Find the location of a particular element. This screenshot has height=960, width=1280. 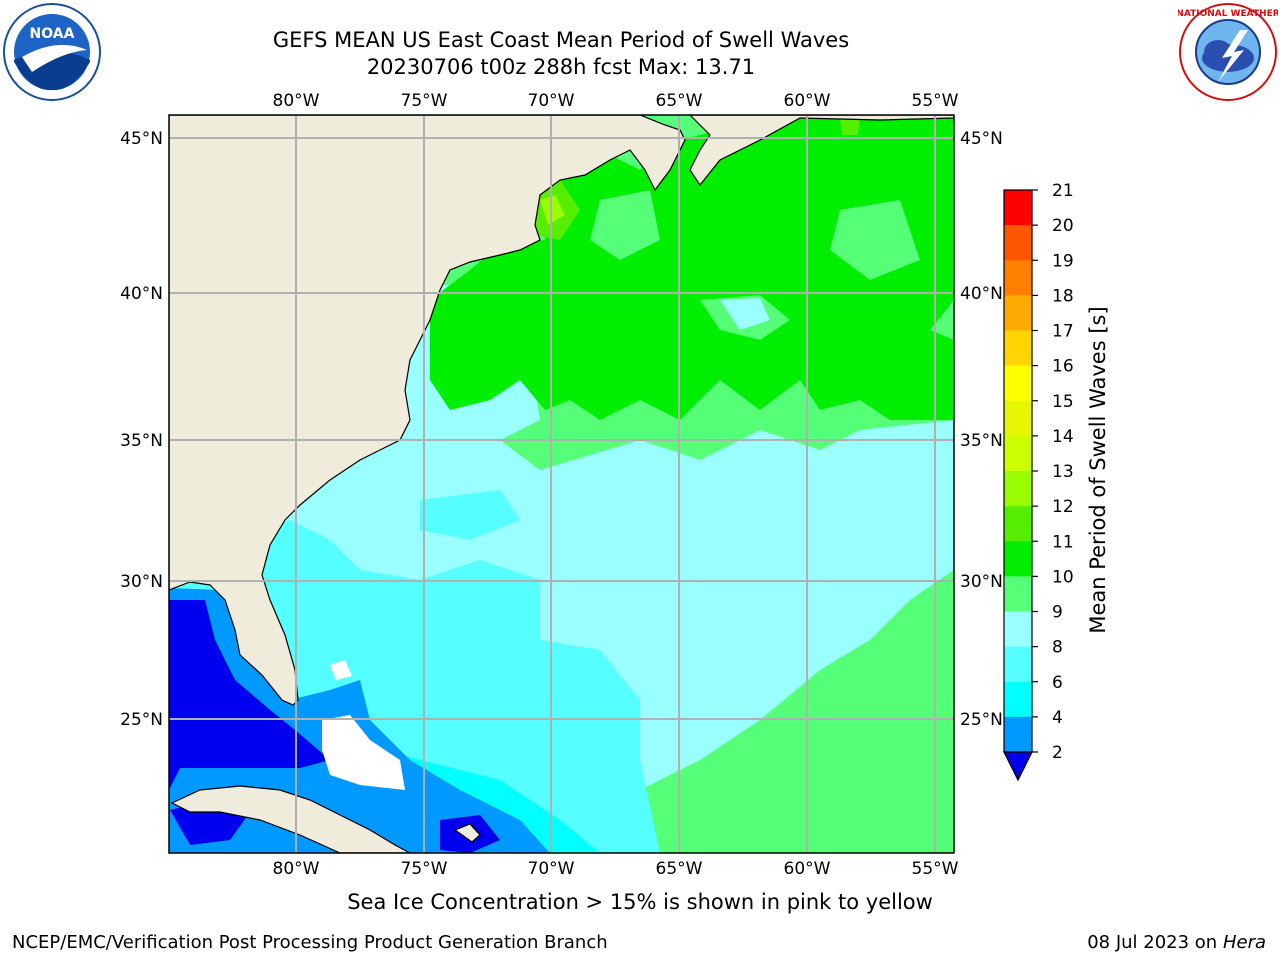

lat-tick-left: 45°N is located at coordinates (141, 139).